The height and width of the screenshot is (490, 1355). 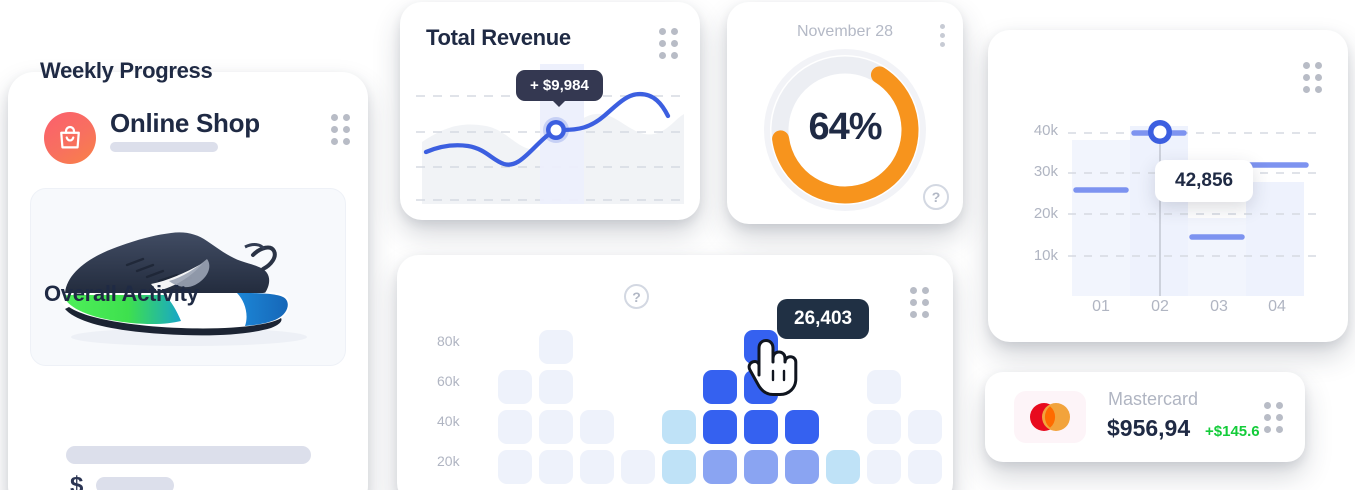 What do you see at coordinates (1160, 306) in the screenshot?
I see `weekly-xtick-02: 02` at bounding box center [1160, 306].